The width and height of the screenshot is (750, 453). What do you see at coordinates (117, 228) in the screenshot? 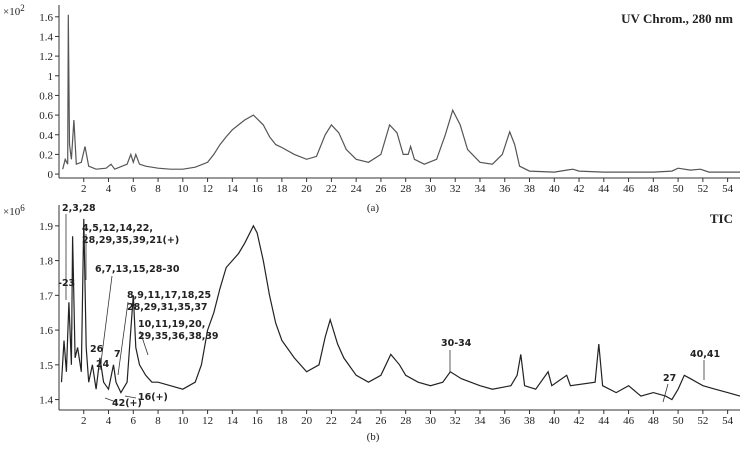
I see `annotation: 4,5,12,14,22,` at bounding box center [117, 228].